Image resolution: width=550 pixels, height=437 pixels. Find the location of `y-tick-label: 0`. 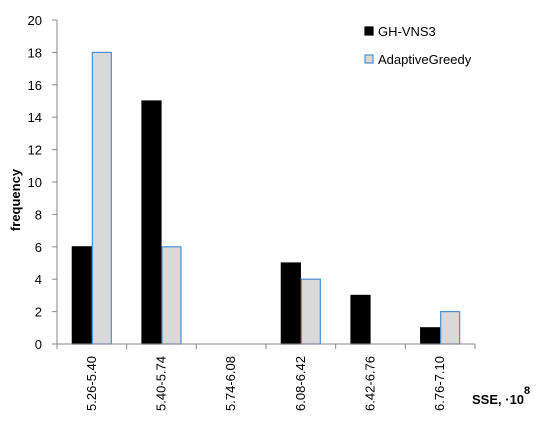

y-tick-label: 0 is located at coordinates (38, 344).